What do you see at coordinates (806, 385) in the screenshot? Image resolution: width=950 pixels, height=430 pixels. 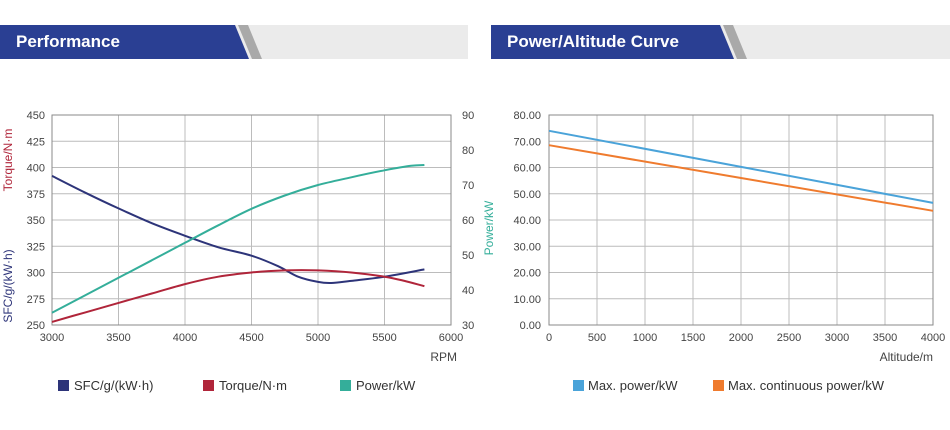 I see `legend-label: Max. continuous power/kW` at bounding box center [806, 385].